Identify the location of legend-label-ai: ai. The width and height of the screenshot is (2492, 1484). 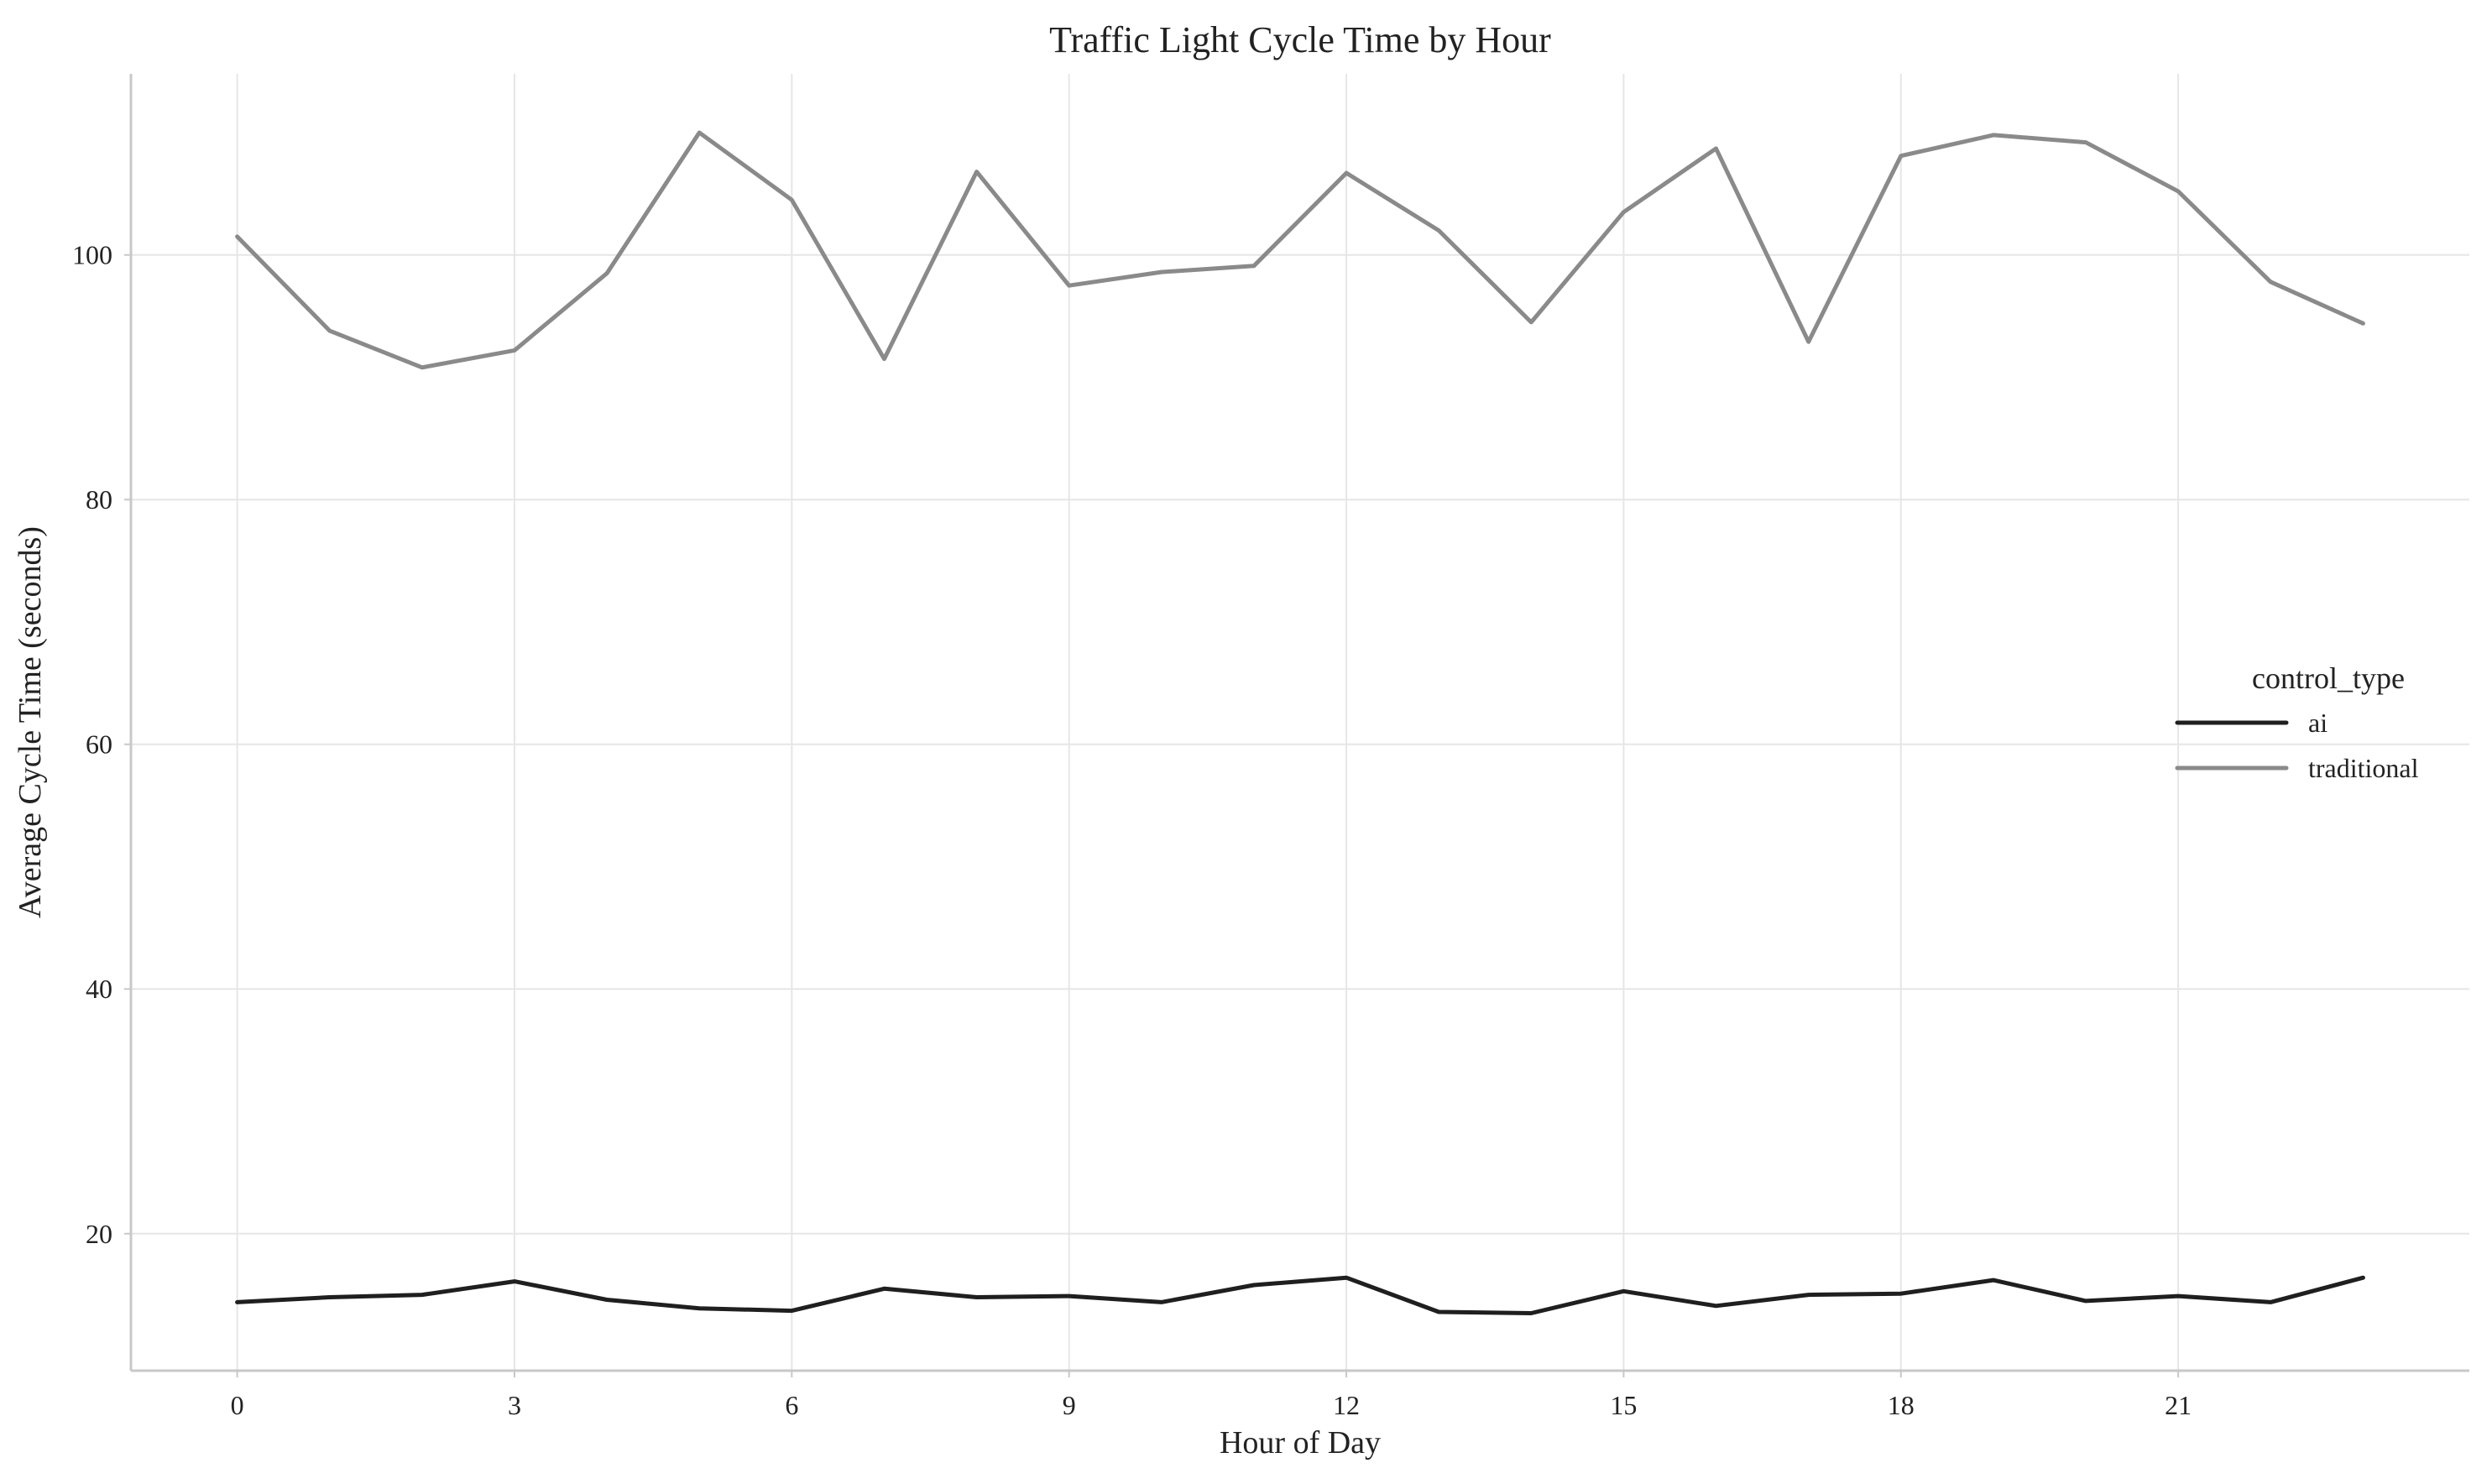
(2317, 723).